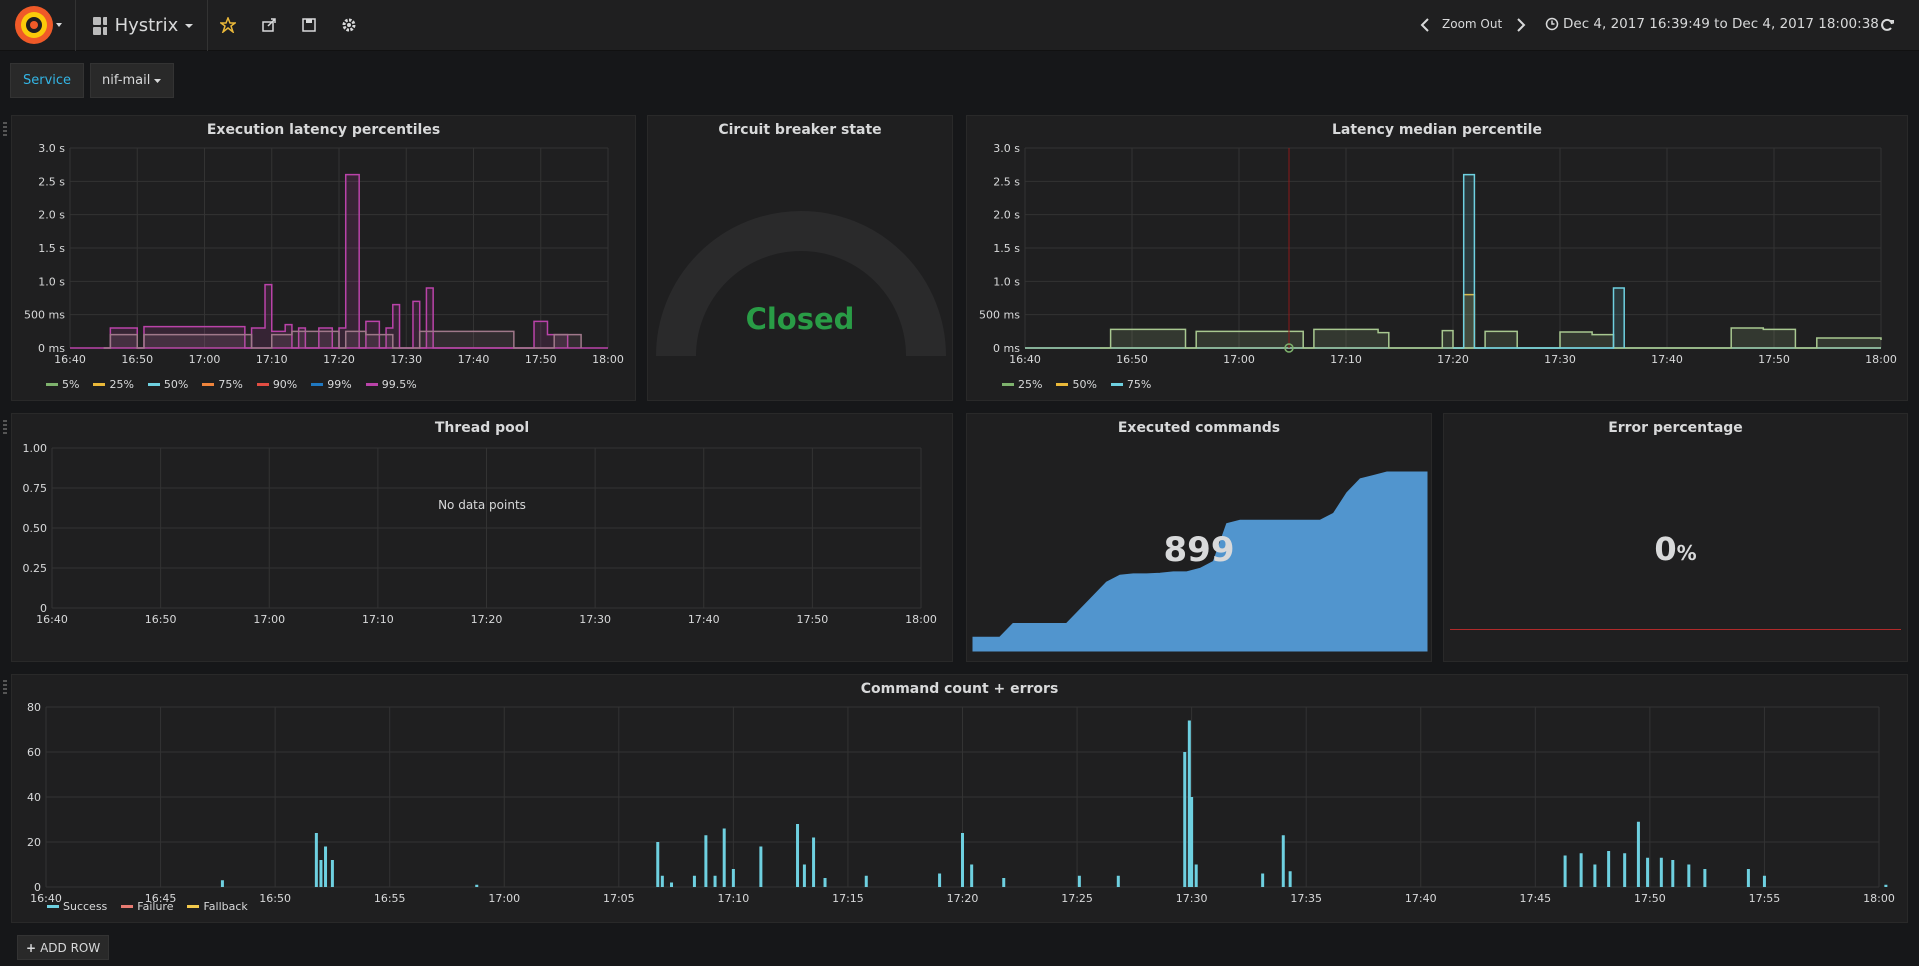 The image size is (1919, 966). I want to click on template-variables: Service nif-mail, so click(92, 80).